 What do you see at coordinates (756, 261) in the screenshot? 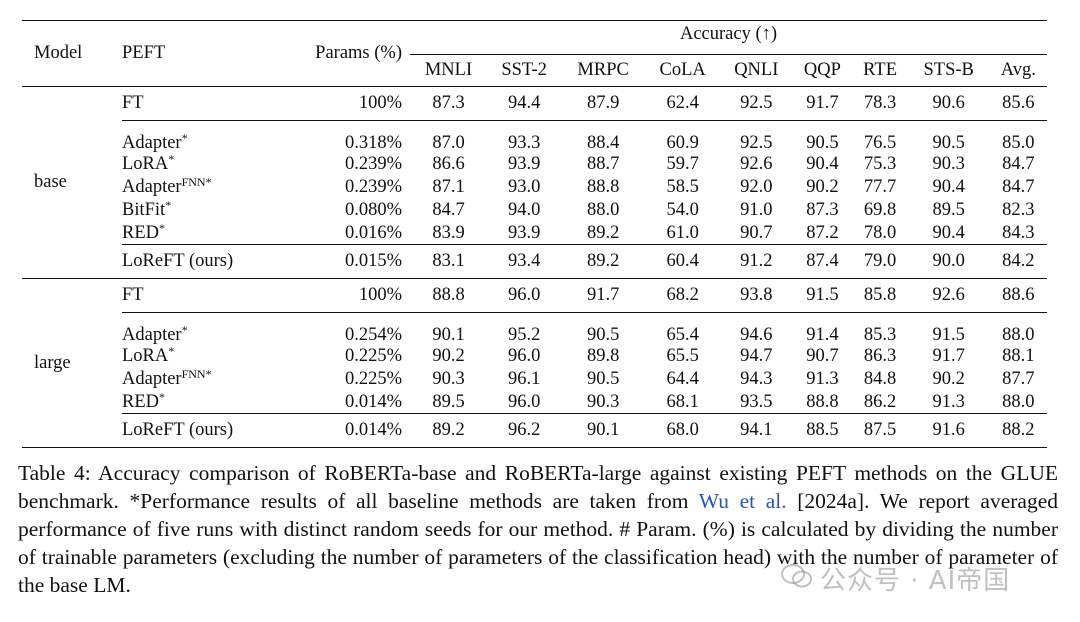
I see `score-cell: 91.2` at bounding box center [756, 261].